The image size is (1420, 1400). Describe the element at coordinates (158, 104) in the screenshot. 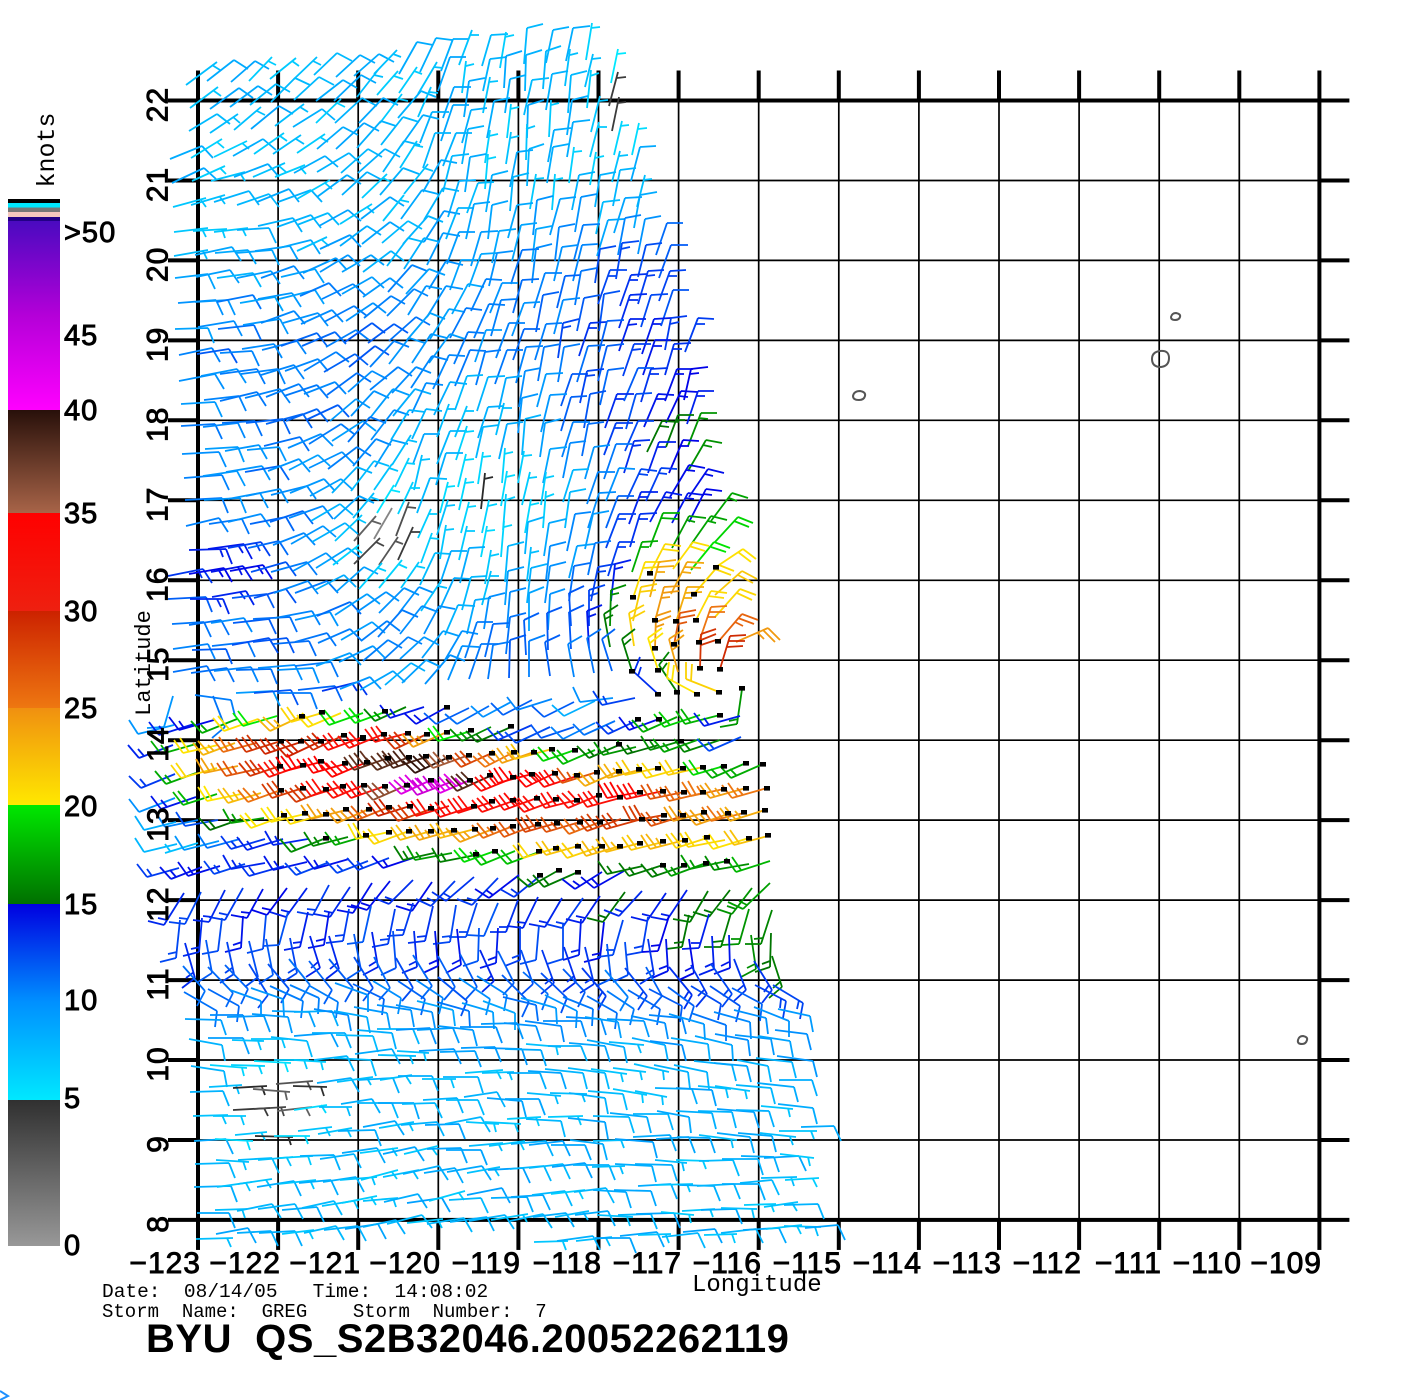

I see `svg-text: 22` at that location.